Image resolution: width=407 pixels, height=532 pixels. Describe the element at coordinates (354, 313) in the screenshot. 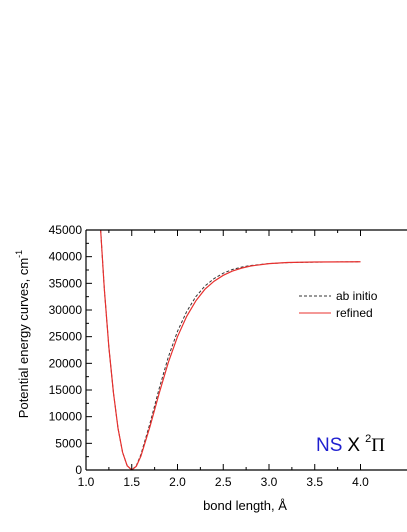

I see `legend-label-refined: refined` at that location.